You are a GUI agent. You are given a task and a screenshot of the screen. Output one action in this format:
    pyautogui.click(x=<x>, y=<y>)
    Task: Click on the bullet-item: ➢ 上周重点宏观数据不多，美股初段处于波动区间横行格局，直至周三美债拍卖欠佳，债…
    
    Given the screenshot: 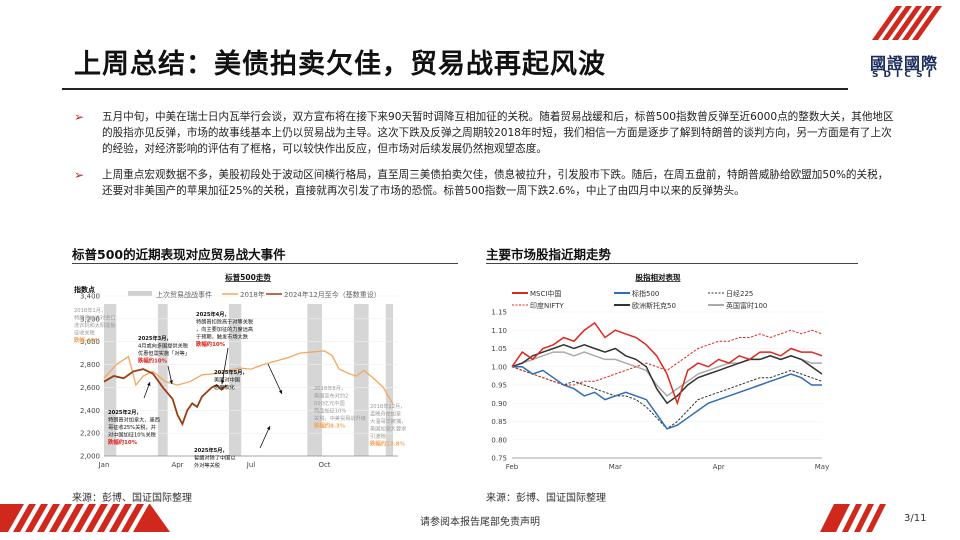 What is the action you would take?
    pyautogui.click(x=484, y=183)
    